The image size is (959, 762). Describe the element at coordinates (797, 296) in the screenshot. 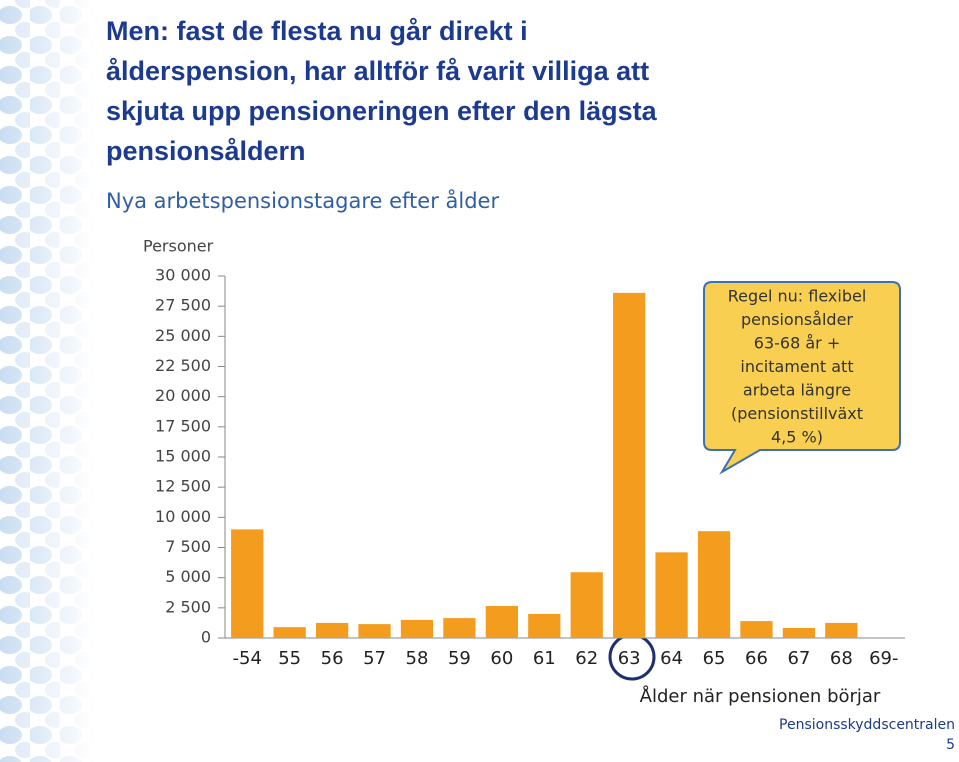

I see `annotation-line: Regel nu: flexibel` at that location.